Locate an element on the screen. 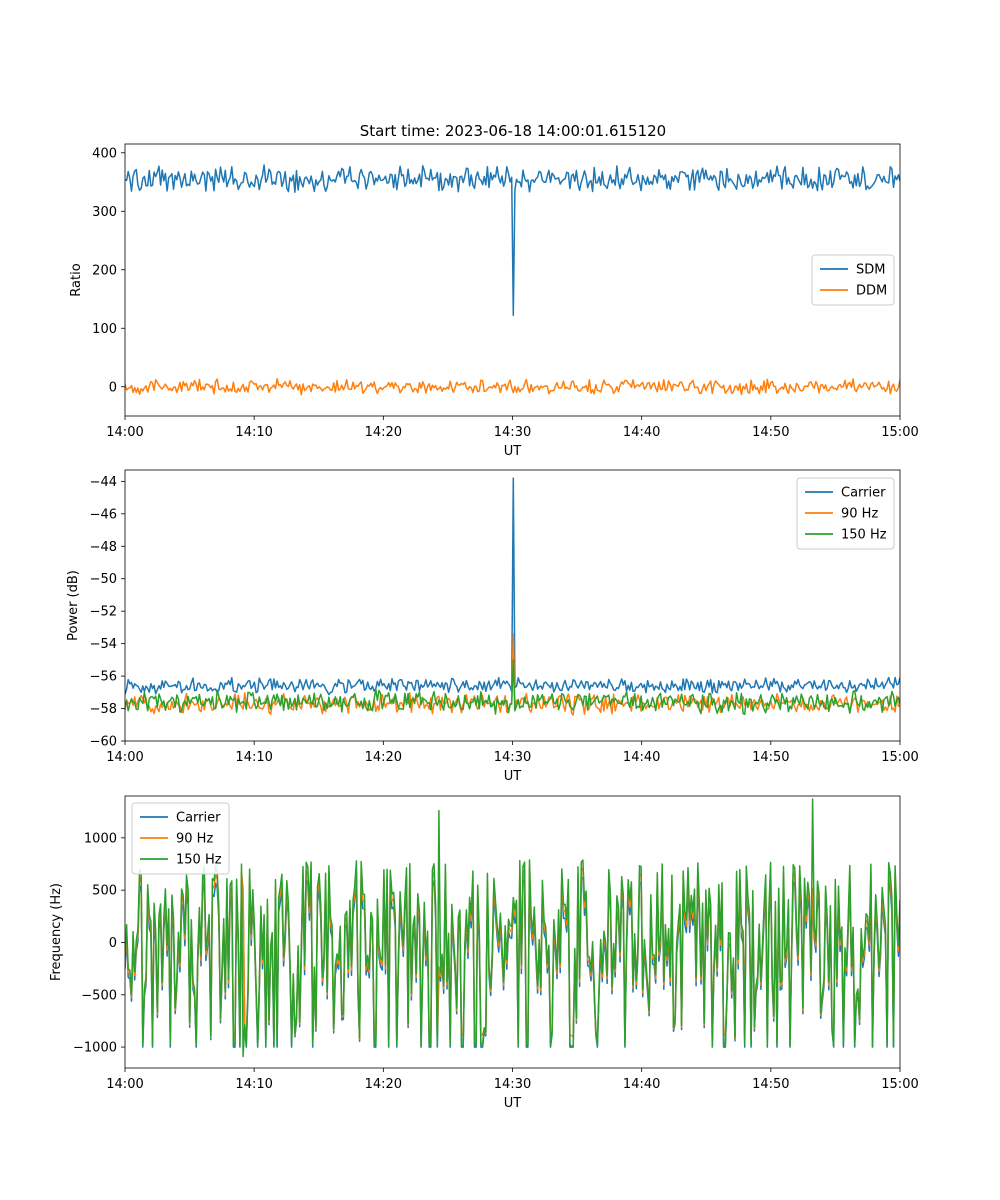 Image resolution: width=1000 pixels, height=1200 pixels. legend-label: SDM is located at coordinates (870, 270).